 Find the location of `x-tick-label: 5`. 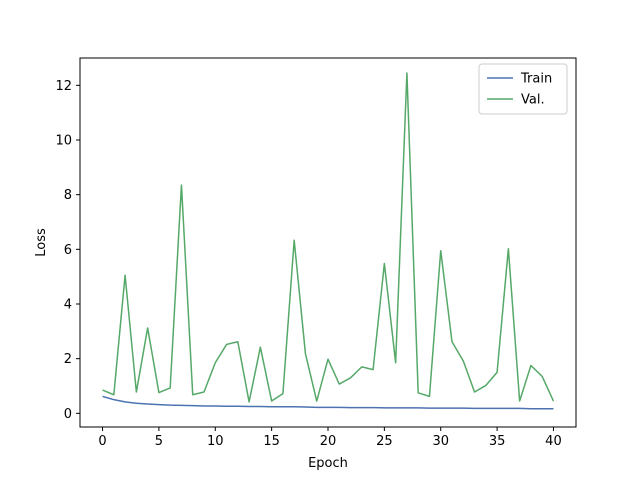

x-tick-label: 5 is located at coordinates (159, 441).